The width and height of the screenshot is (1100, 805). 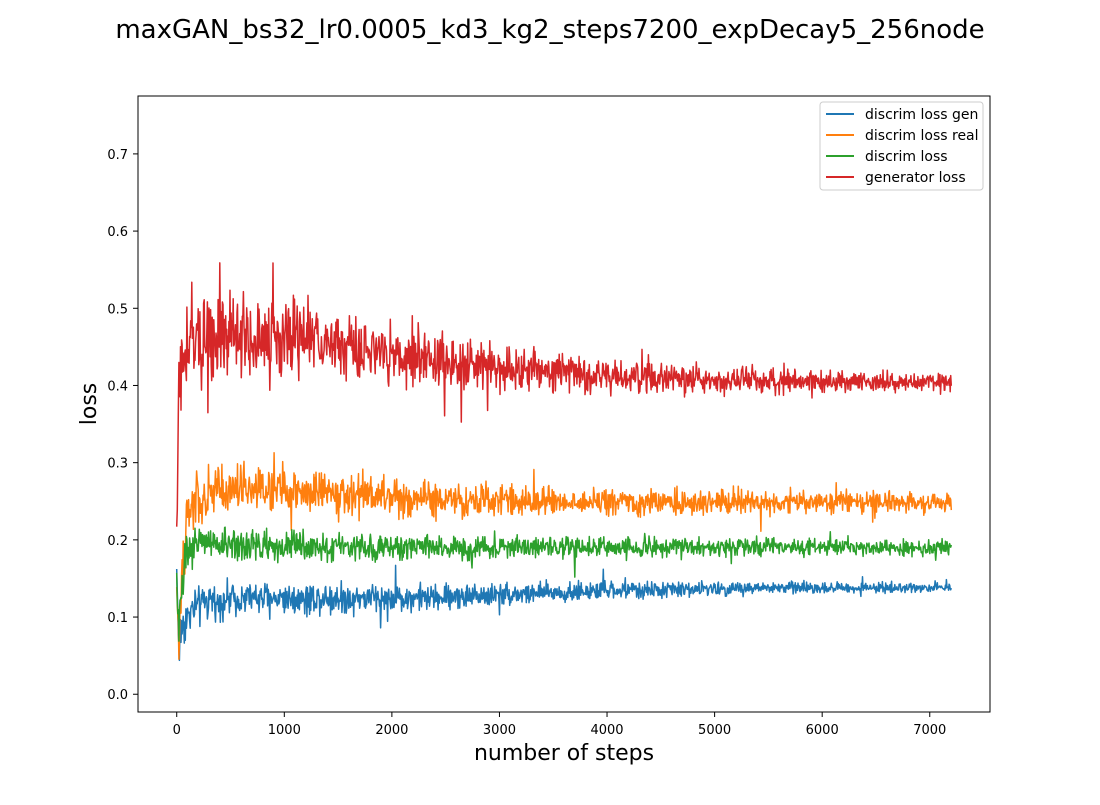 What do you see at coordinates (606, 730) in the screenshot?
I see `x-tick-label: 4000` at bounding box center [606, 730].